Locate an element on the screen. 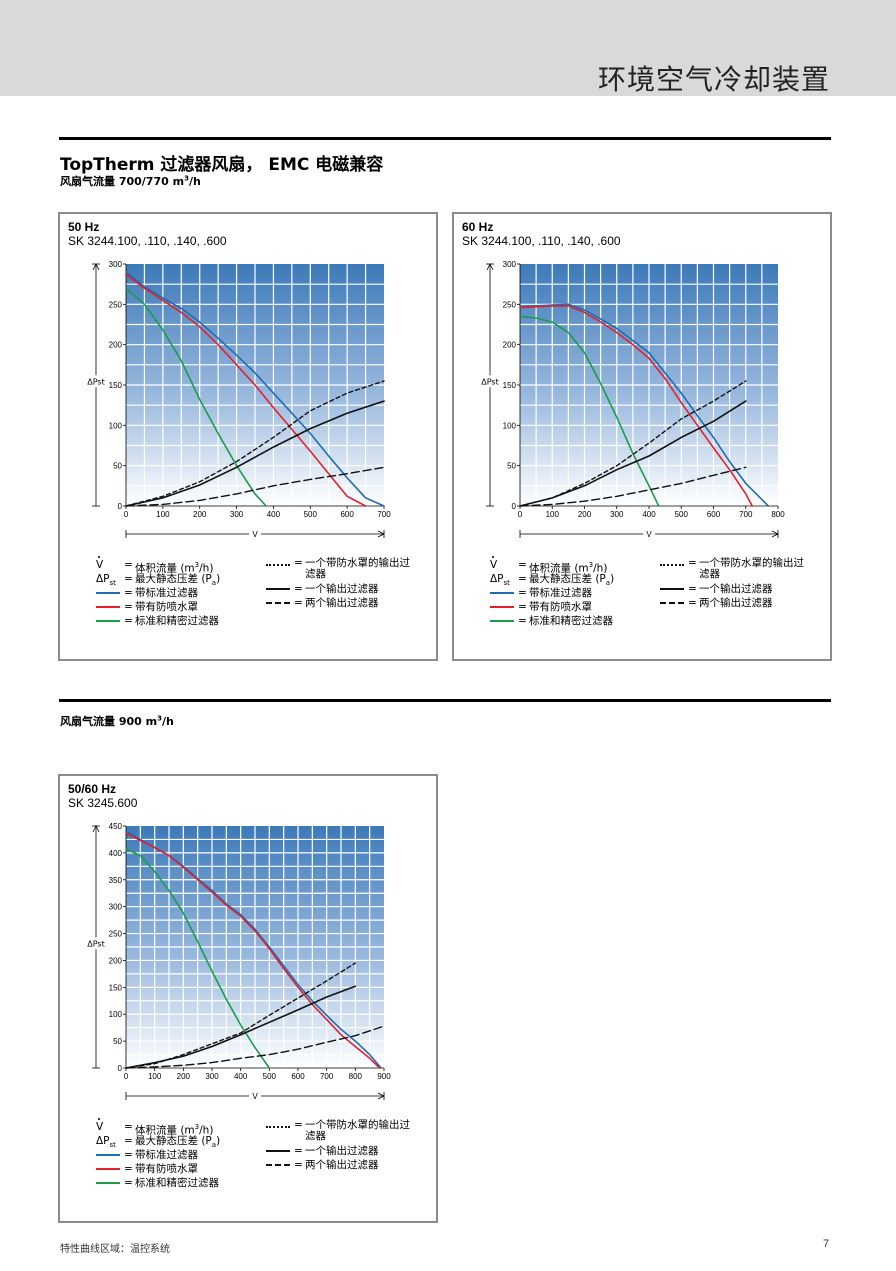 Image resolution: width=896 pixels, height=1271 pixels. subtitle-suffix: /h is located at coordinates (194, 181).